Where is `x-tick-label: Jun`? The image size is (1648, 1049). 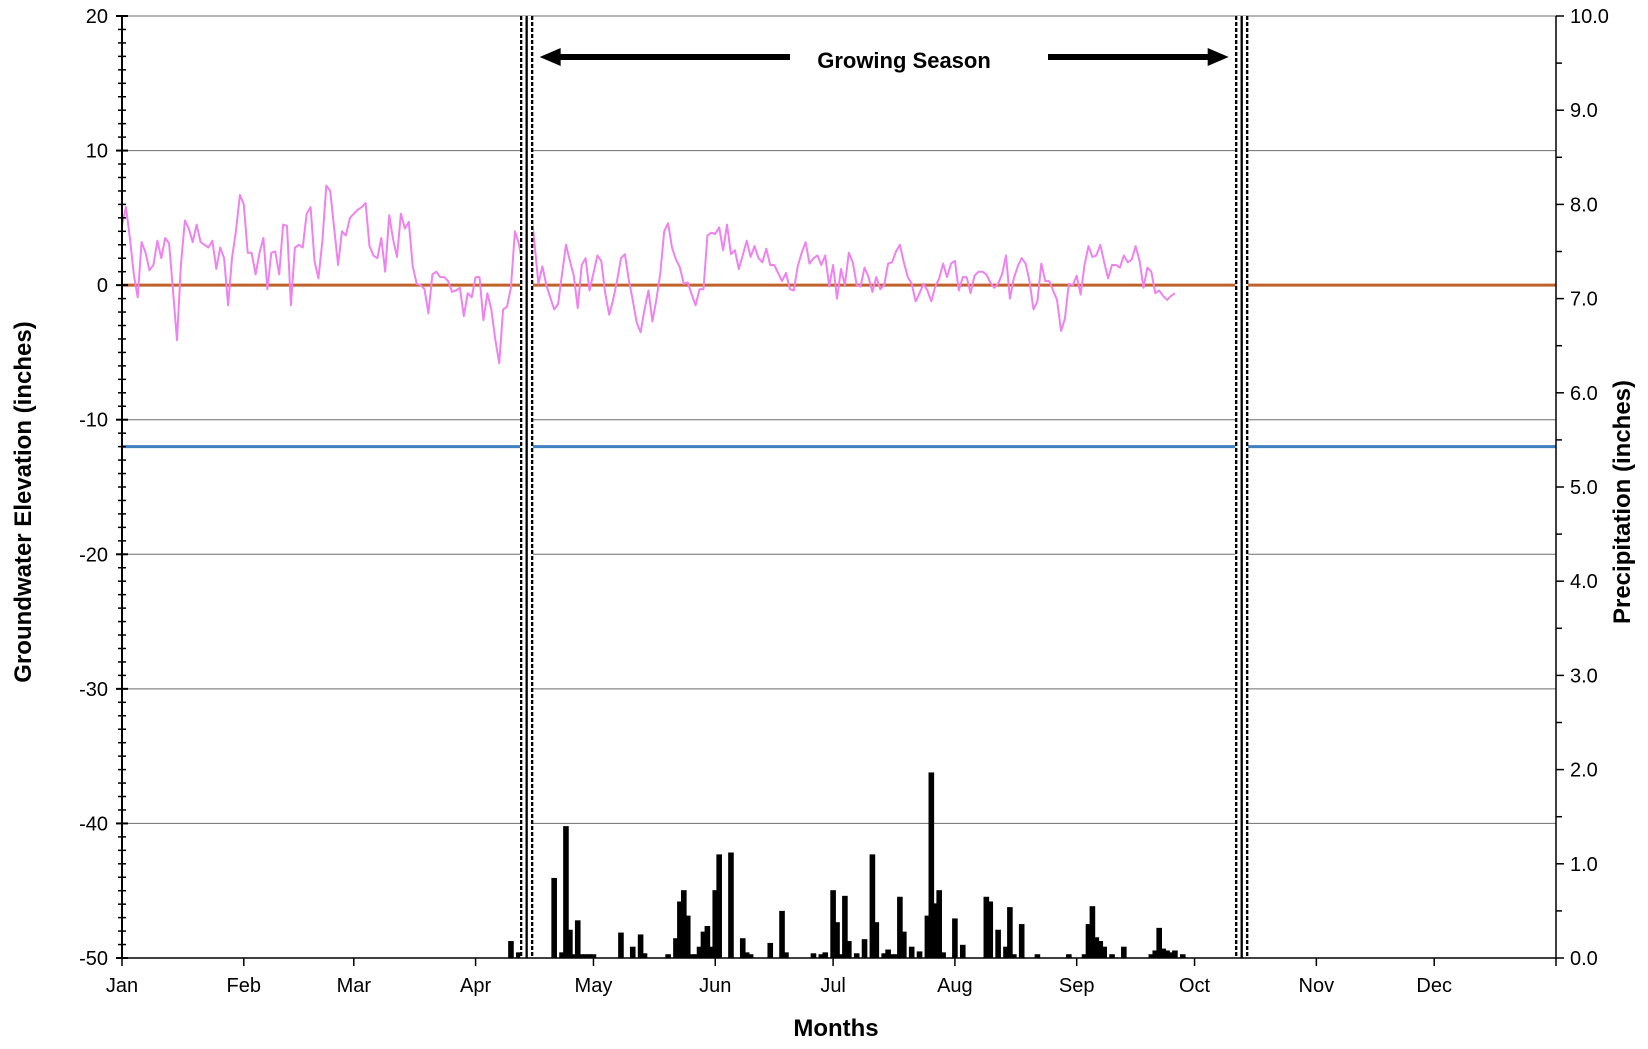
x-tick-label: Jun is located at coordinates (715, 986).